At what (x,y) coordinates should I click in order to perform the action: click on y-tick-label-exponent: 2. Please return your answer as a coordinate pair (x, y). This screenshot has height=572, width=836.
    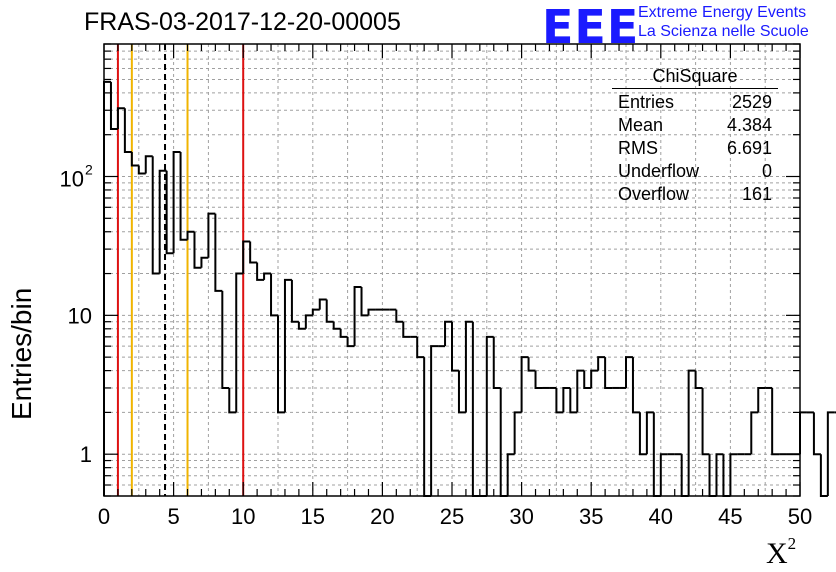
    Looking at the image, I should click on (89, 169).